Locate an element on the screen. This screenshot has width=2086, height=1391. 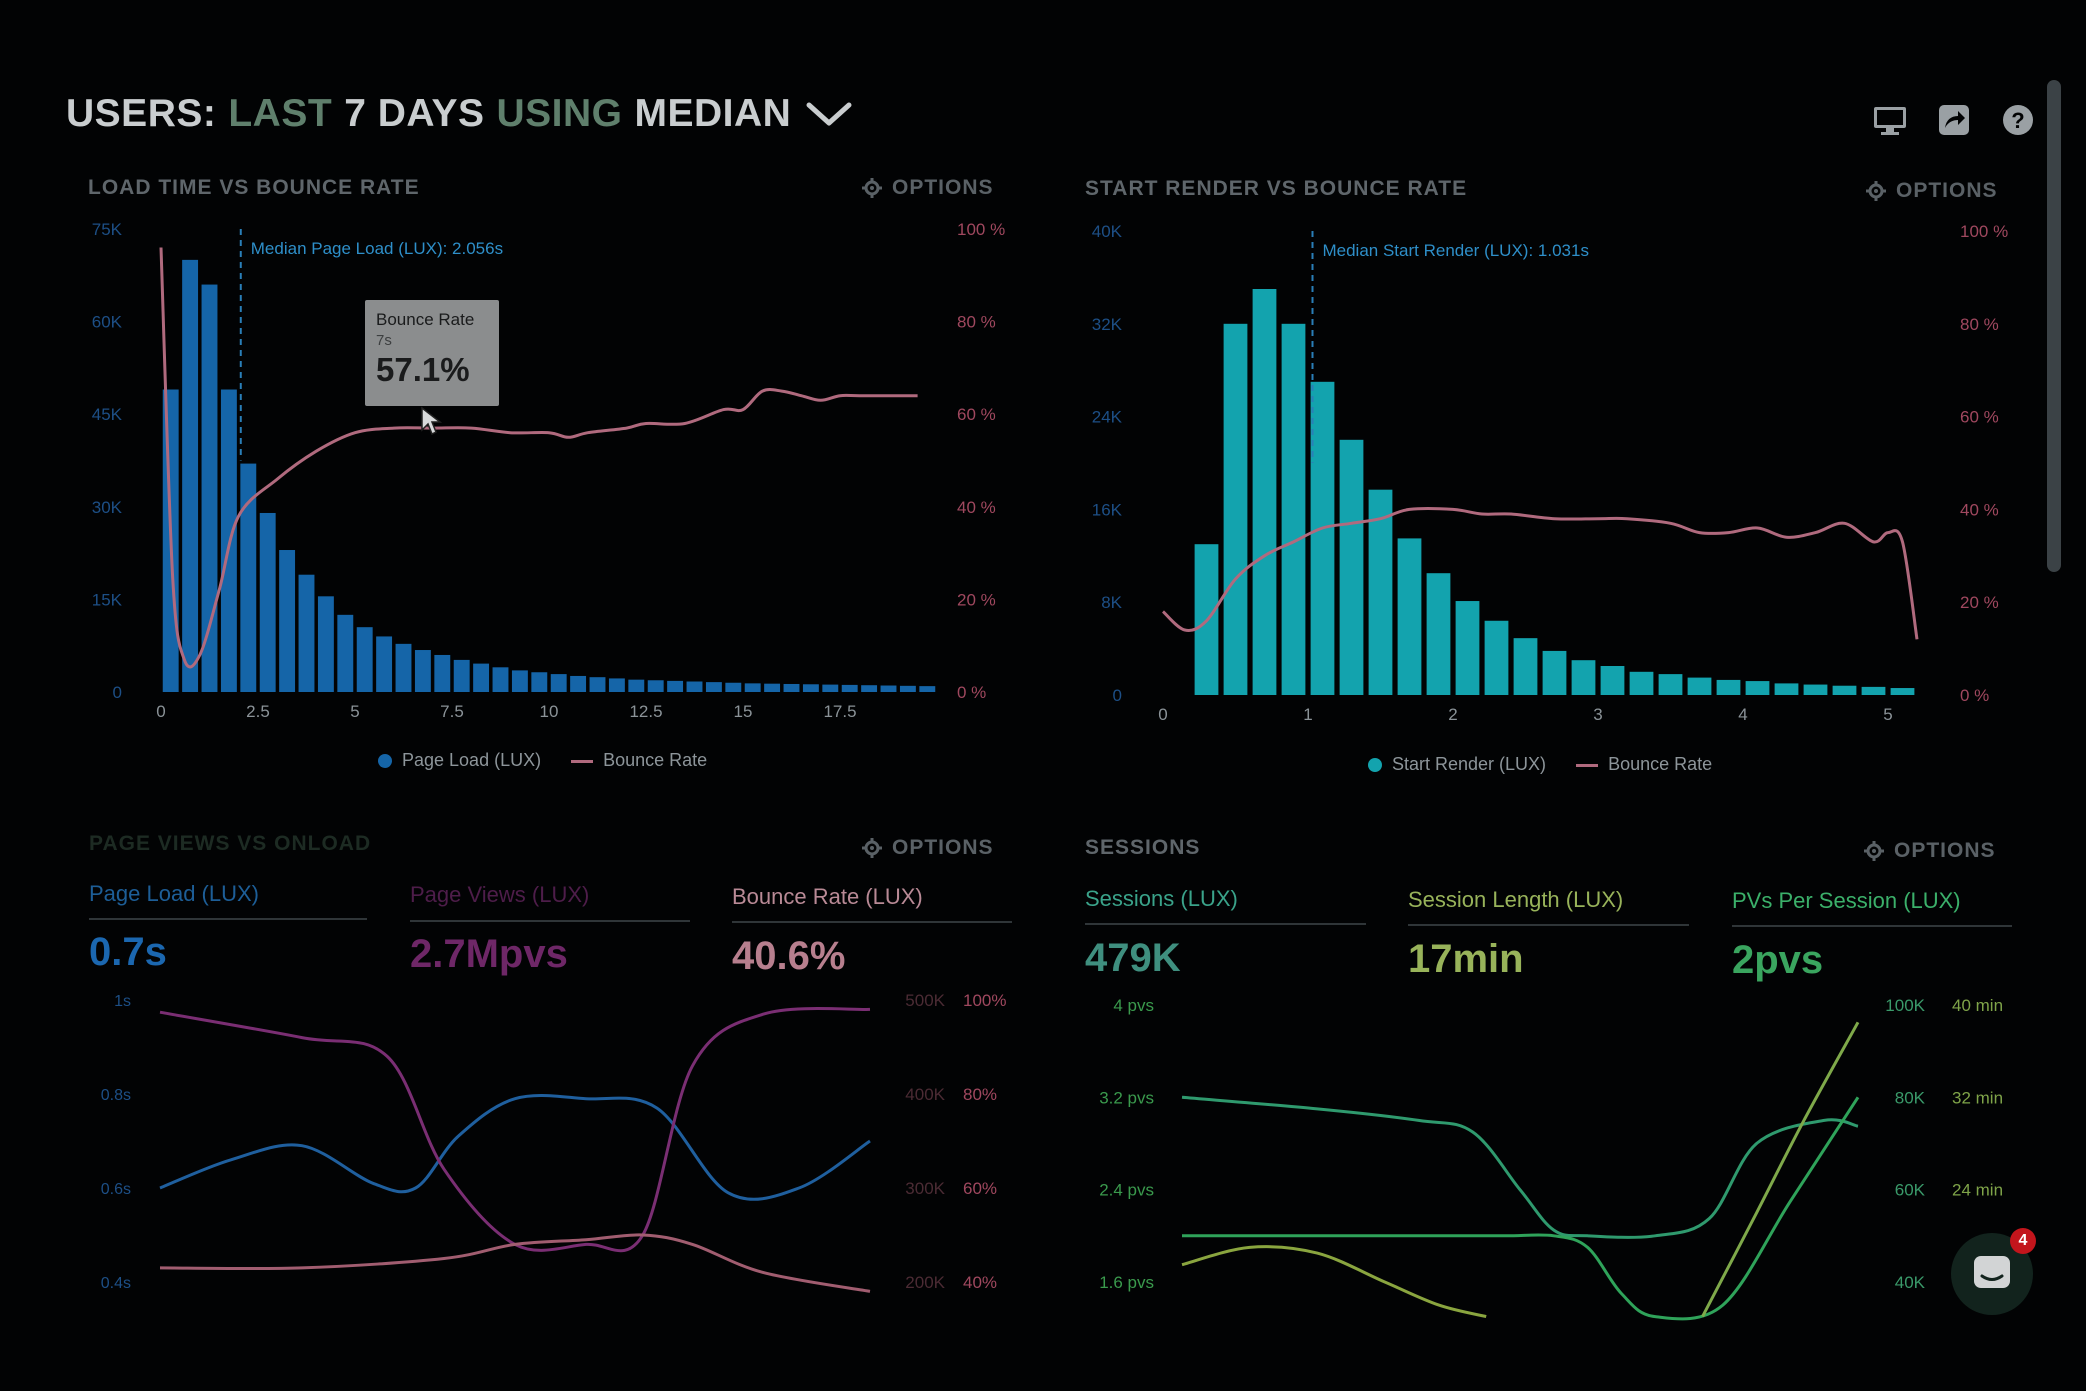
metric-label-pvs-per-session: PVs Per Session (LUX) is located at coordinates (1846, 900).